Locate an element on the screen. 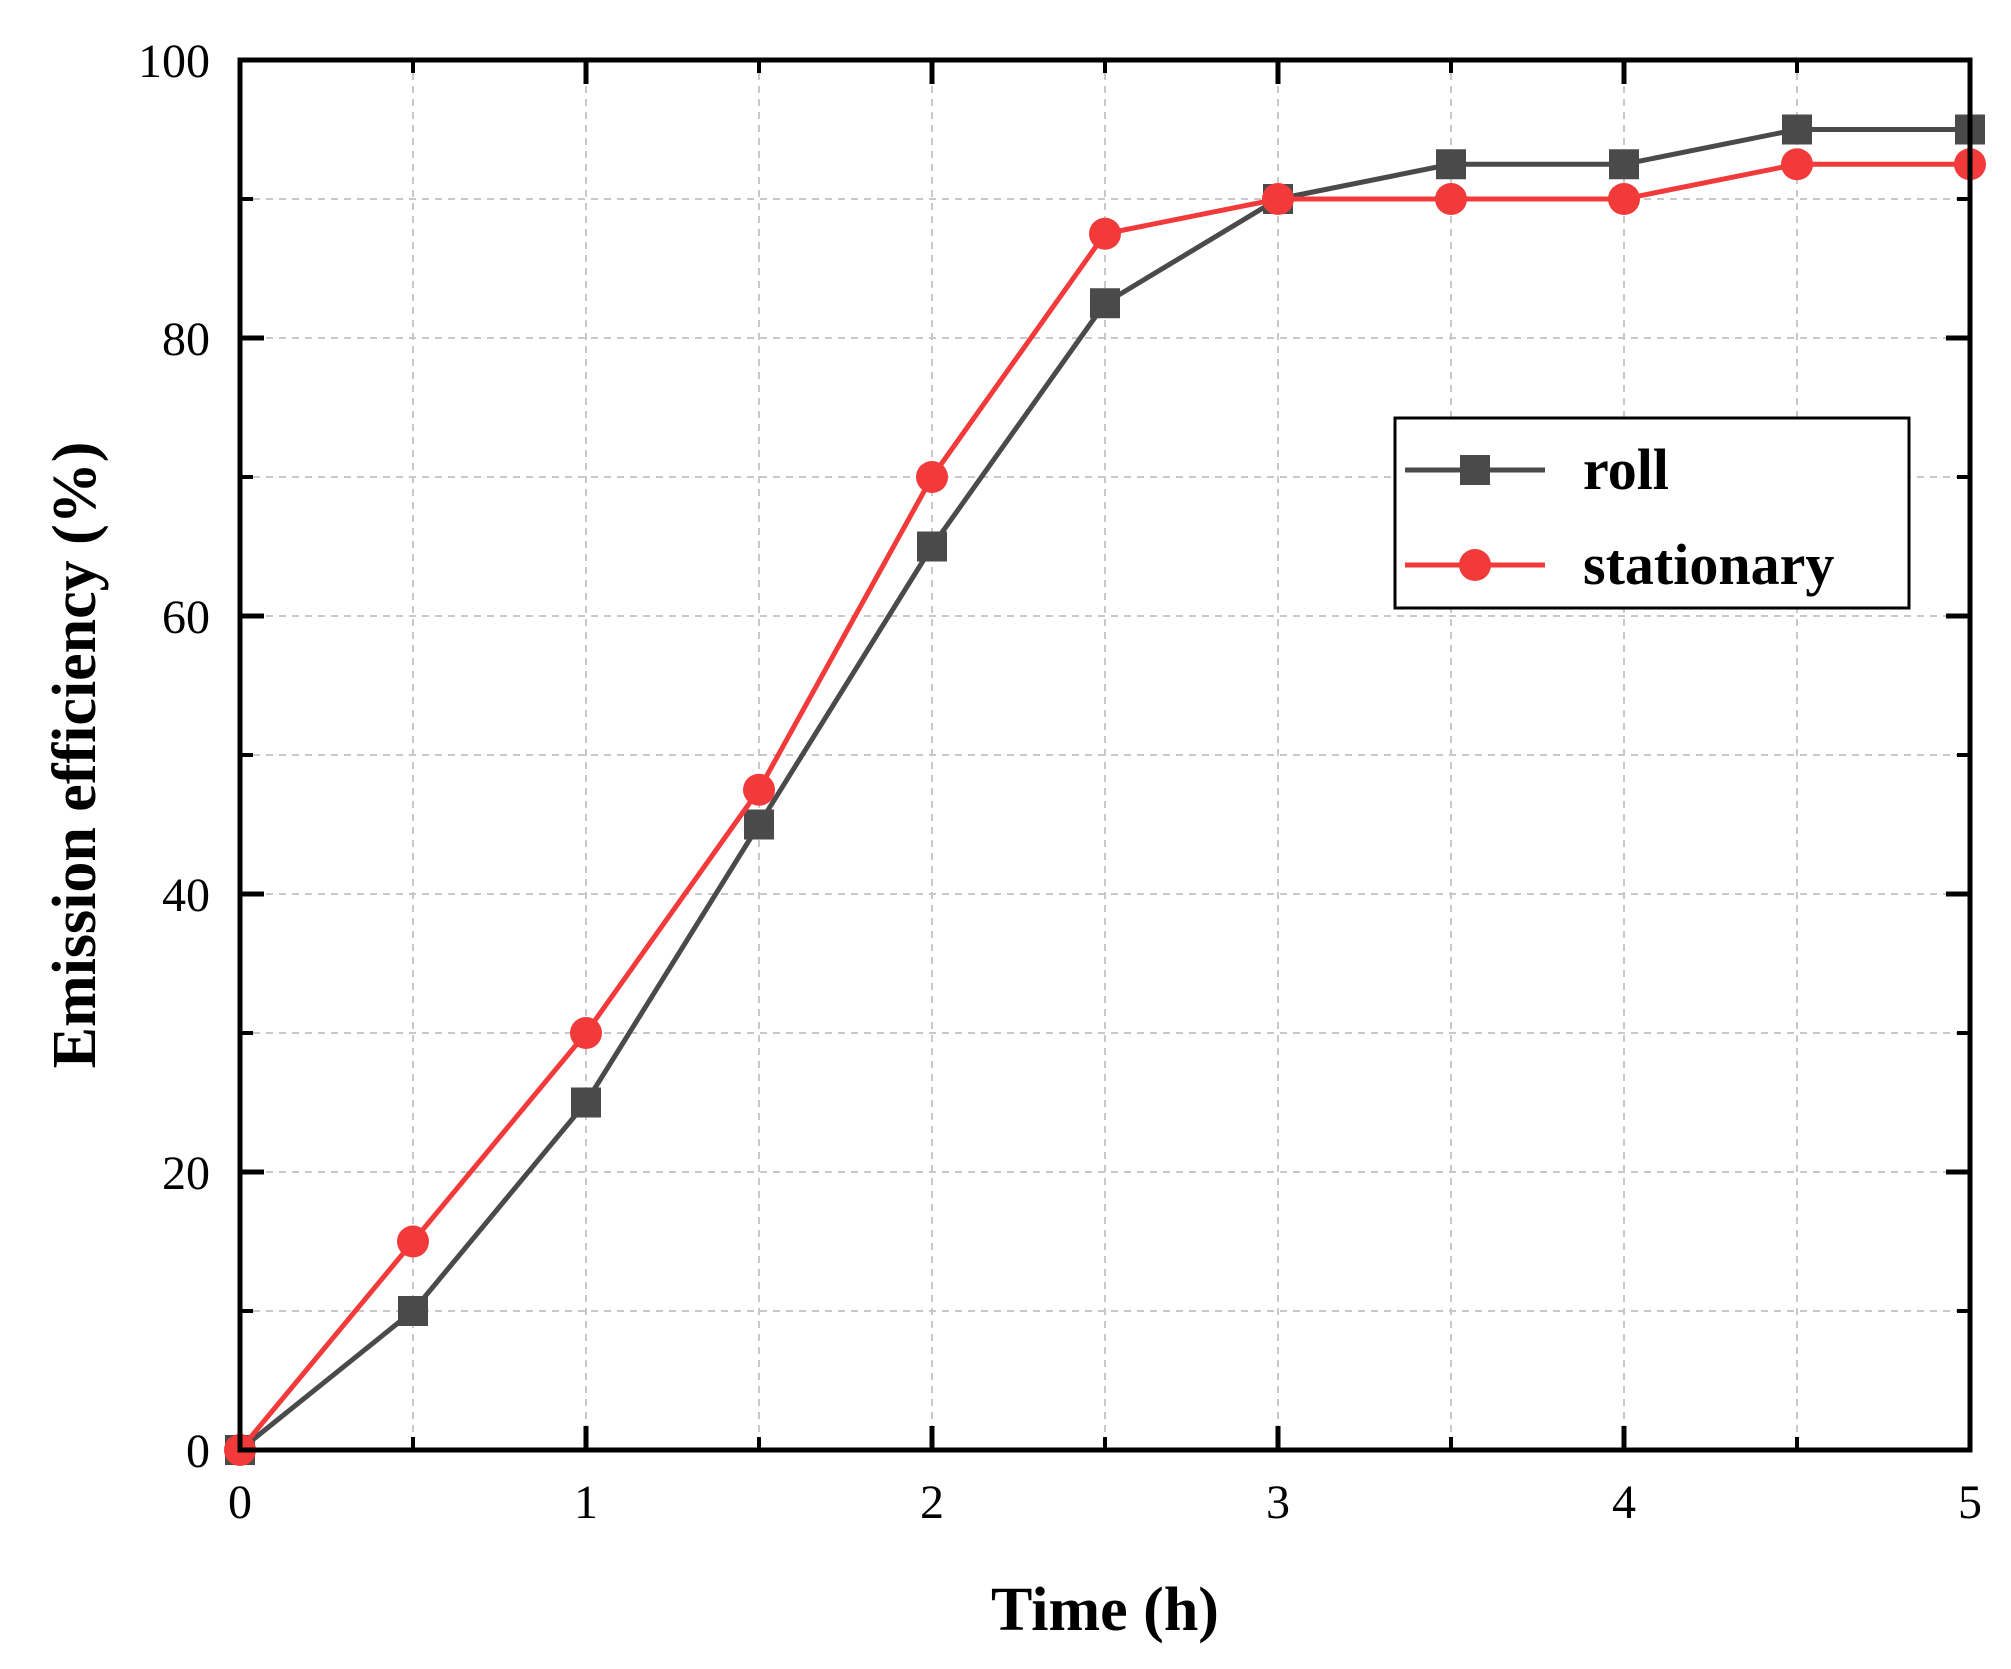  legend-item-stationary: stationary is located at coordinates (1619, 564).